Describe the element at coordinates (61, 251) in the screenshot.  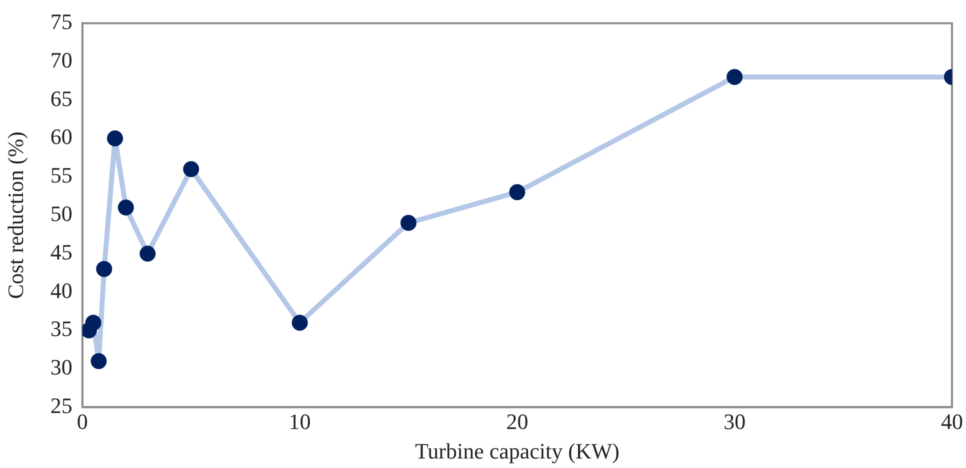
I see `y-tick-label: 45` at that location.